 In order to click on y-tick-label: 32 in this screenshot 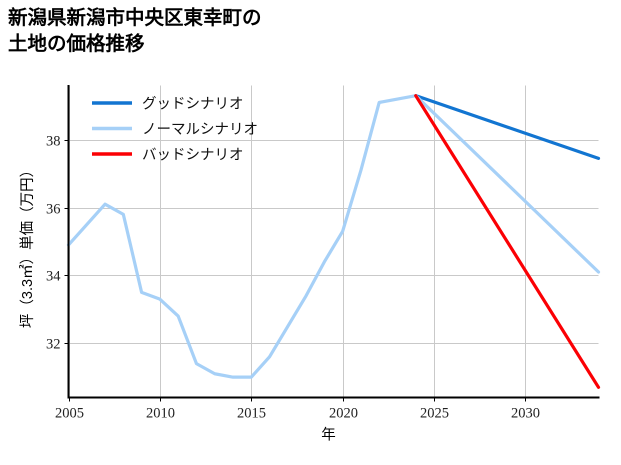, I will do `click(53, 345)`.